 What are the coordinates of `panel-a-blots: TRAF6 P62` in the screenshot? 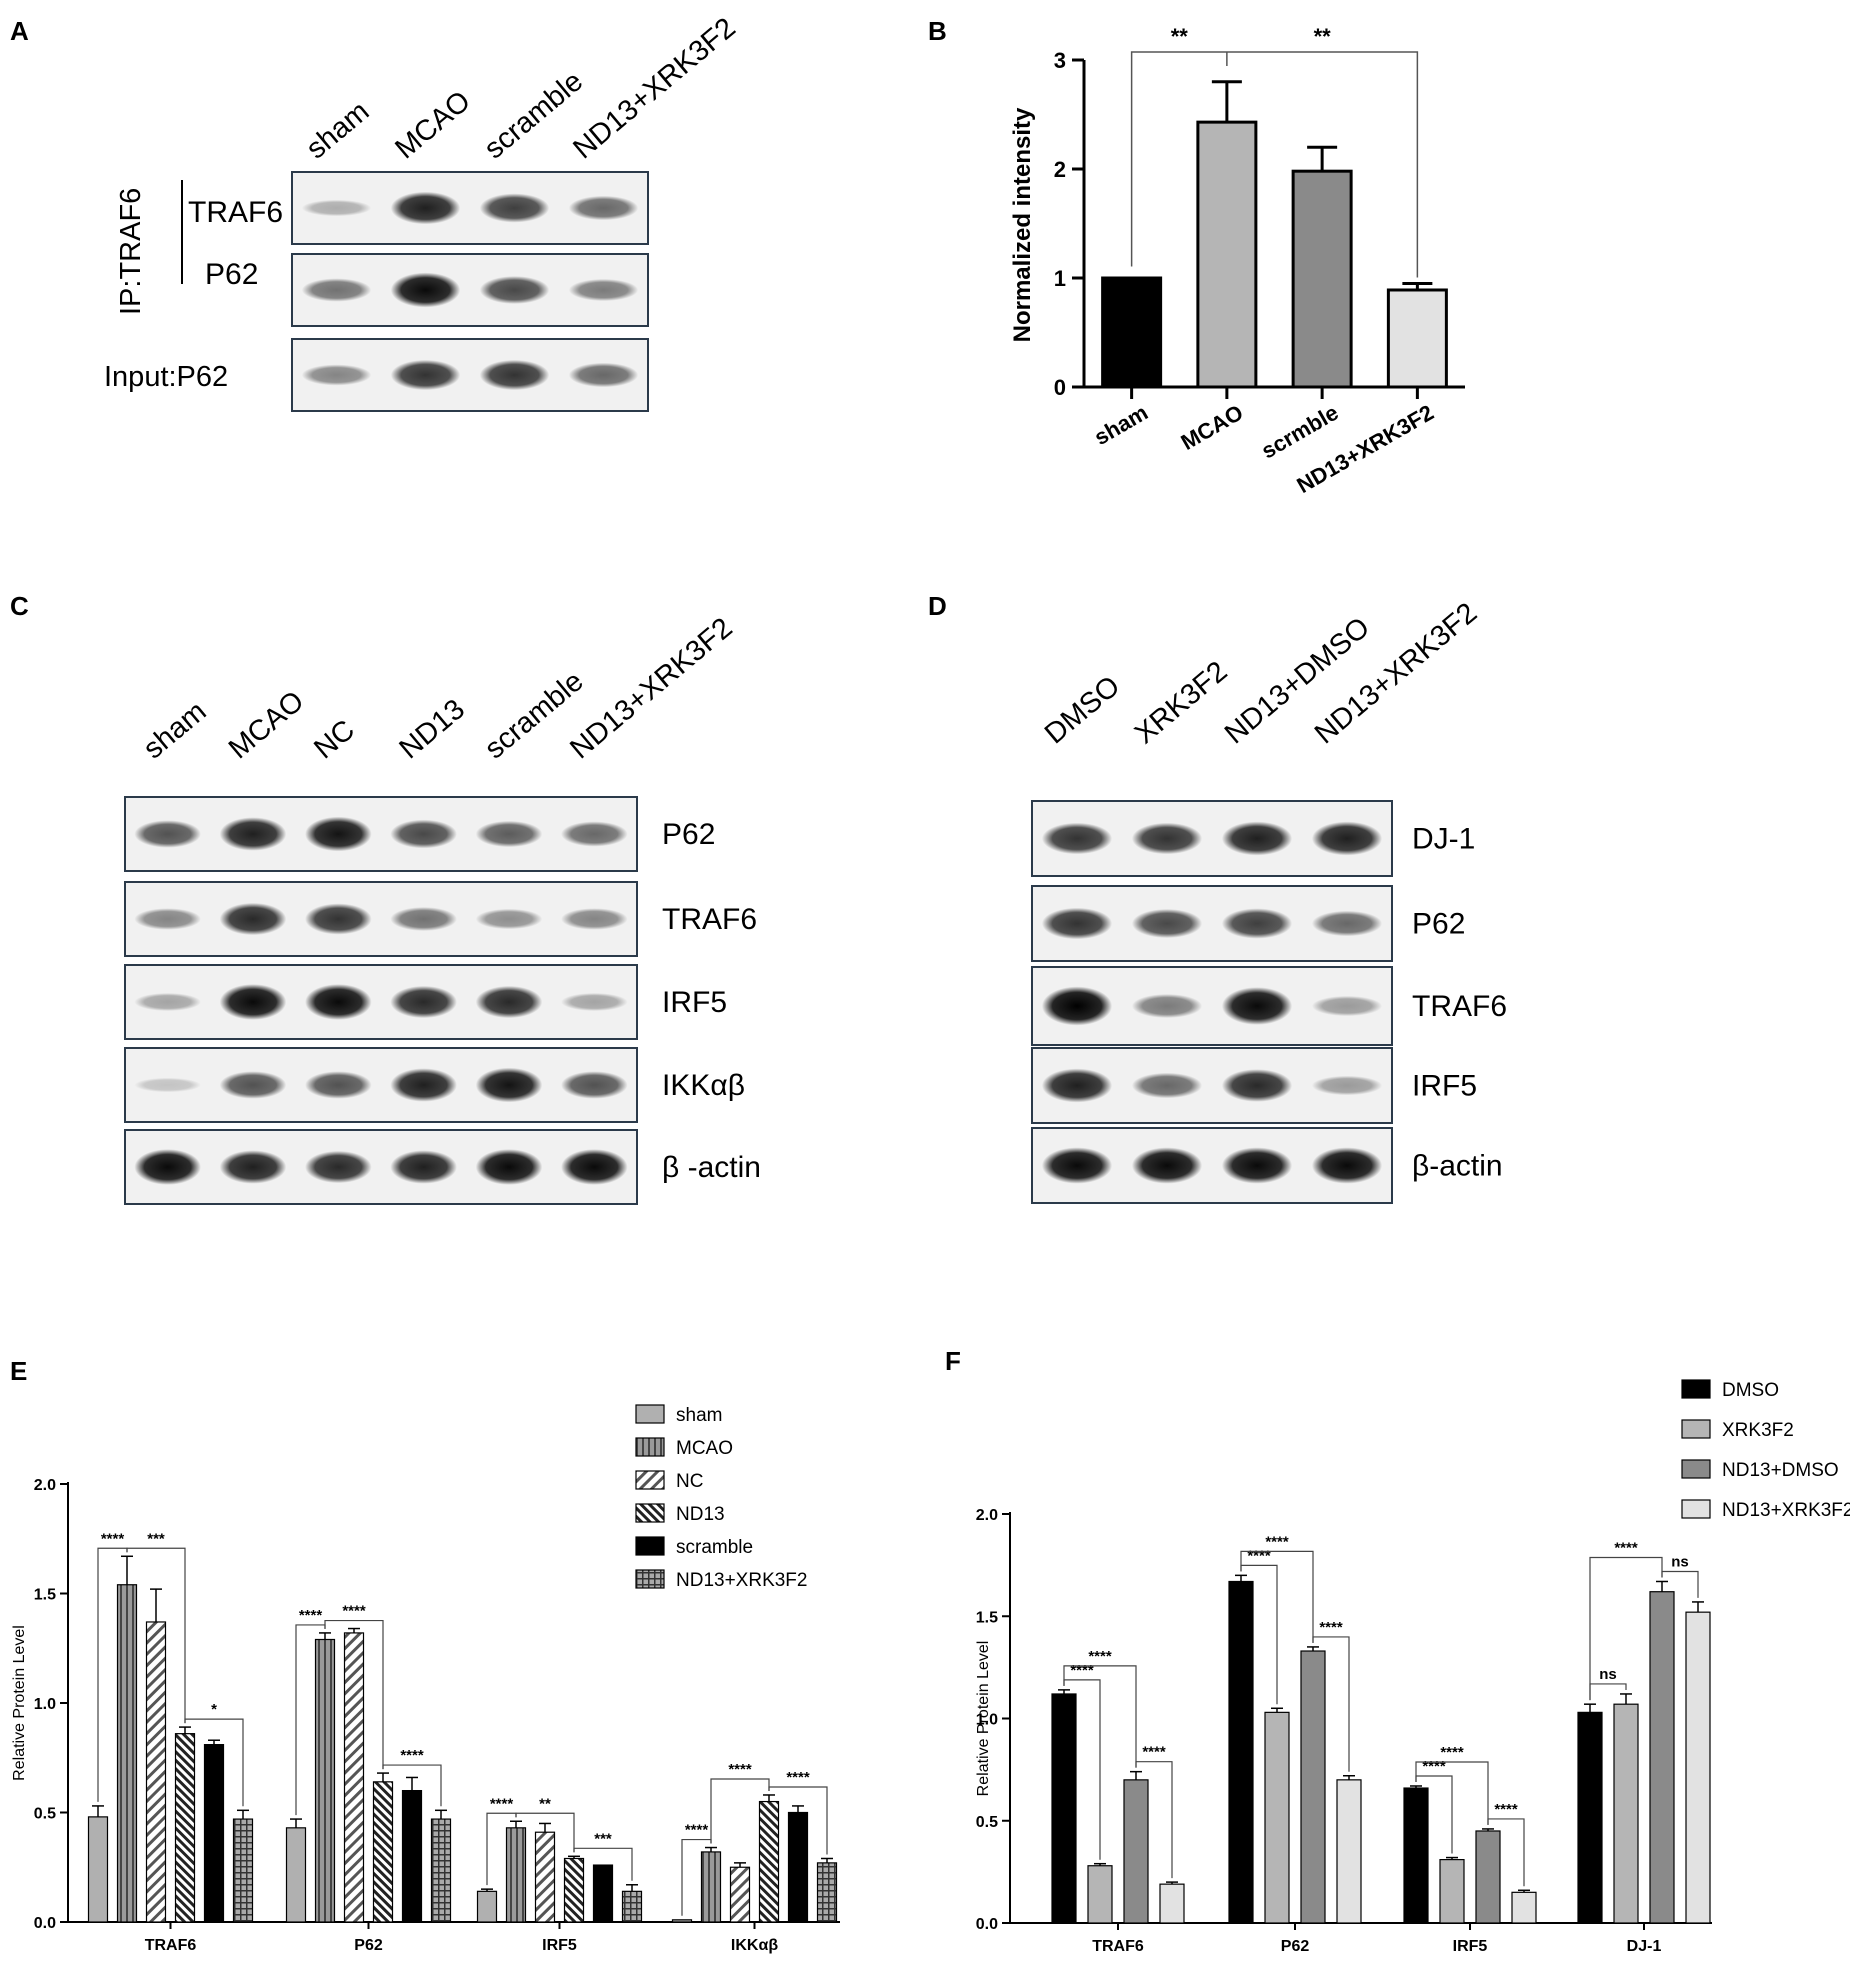 It's located at (418, 291).